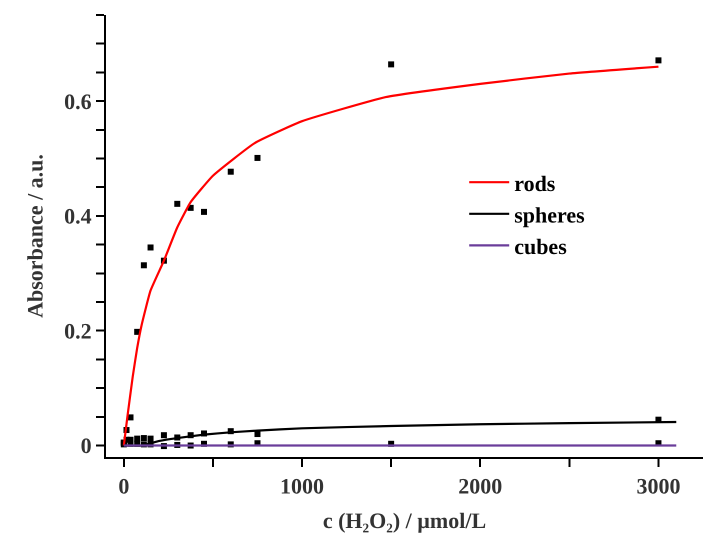 This screenshot has width=707, height=533. I want to click on legend-label: rods, so click(535, 183).